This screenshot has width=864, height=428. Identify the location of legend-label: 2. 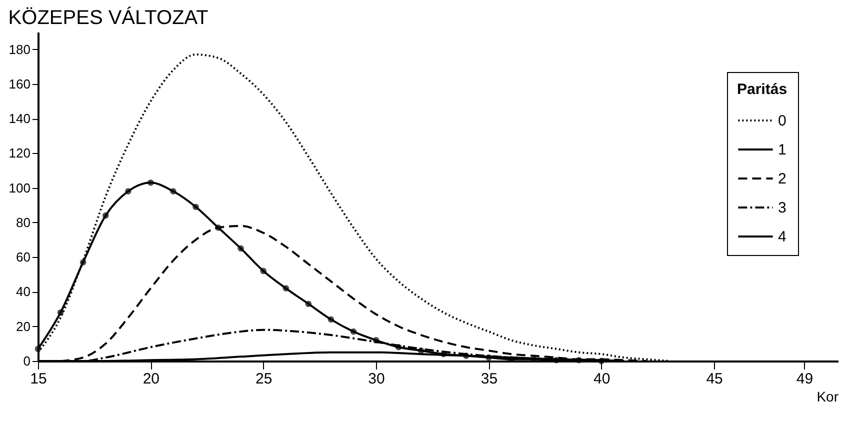
(782, 179).